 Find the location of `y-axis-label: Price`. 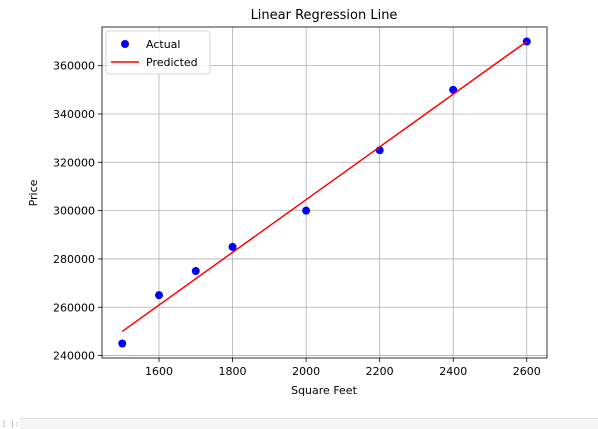

y-axis-label: Price is located at coordinates (33, 192).